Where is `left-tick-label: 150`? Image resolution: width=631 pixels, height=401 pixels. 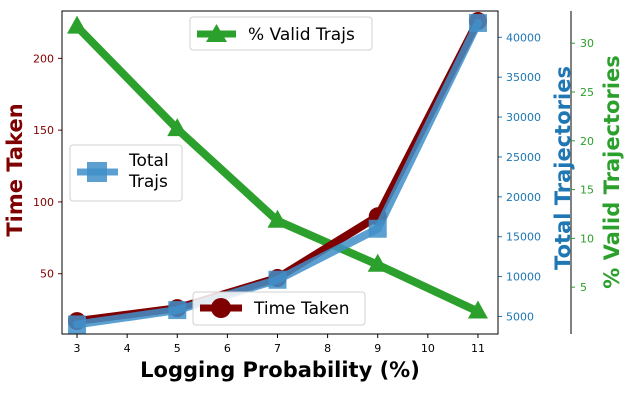
left-tick-label: 150 is located at coordinates (43, 130).